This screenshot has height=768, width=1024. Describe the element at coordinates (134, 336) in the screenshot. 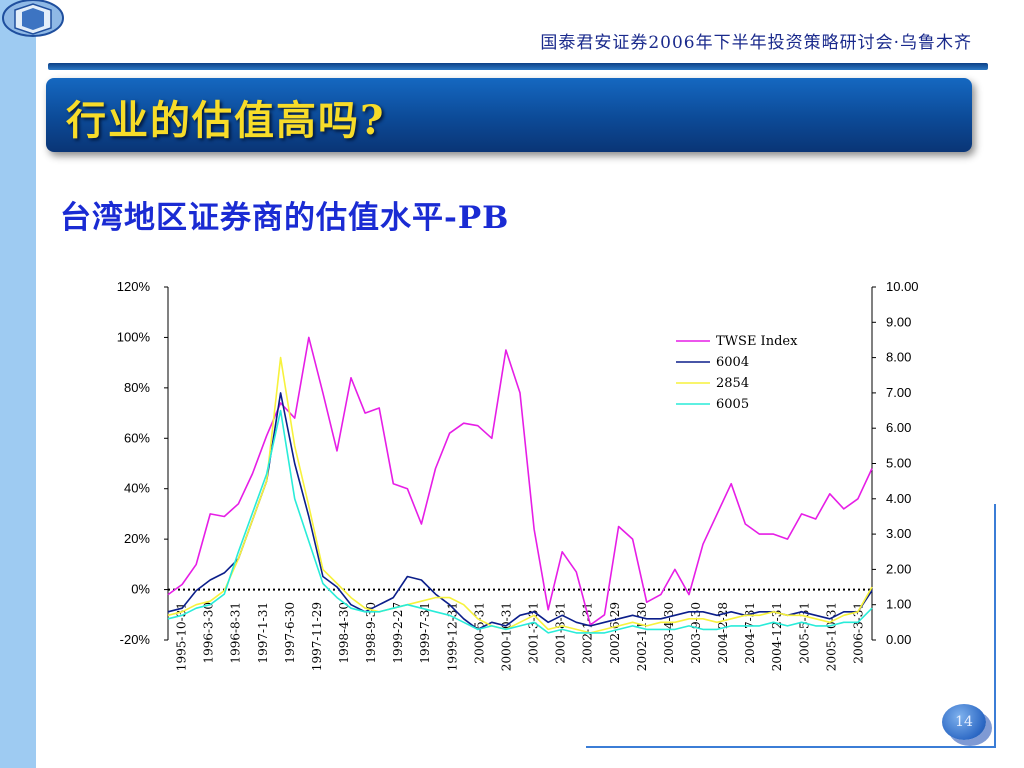

I see `left-tick-label: 100%` at that location.